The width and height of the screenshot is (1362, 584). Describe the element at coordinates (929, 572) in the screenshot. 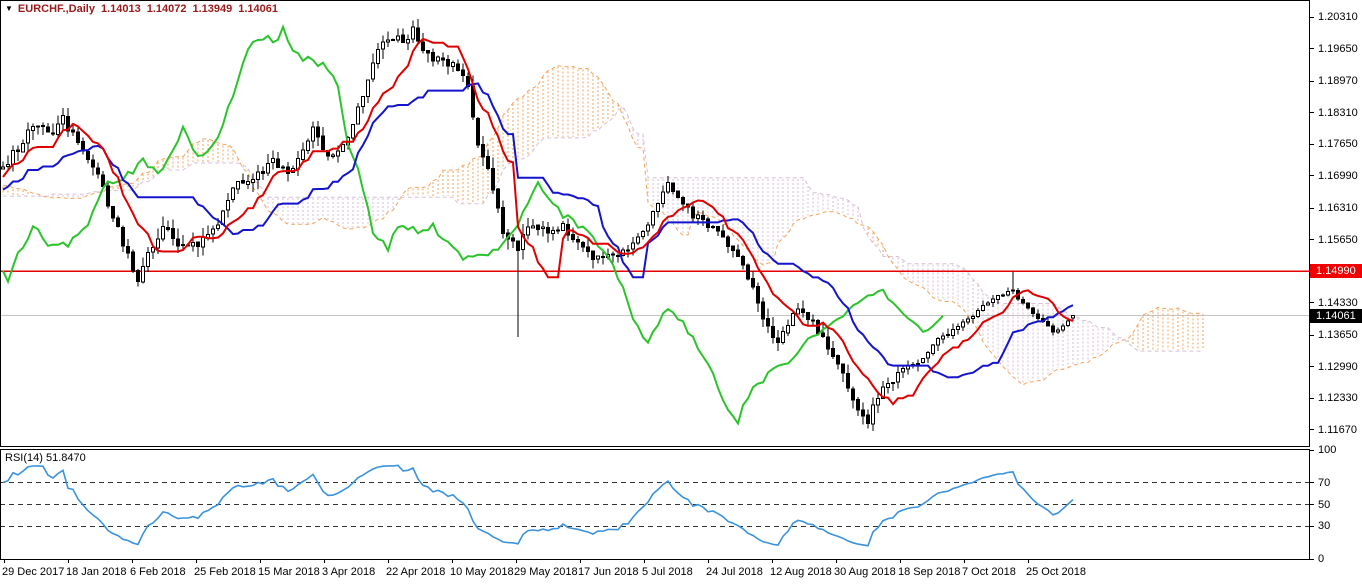

I see `date-label: 18 Sep 2018` at that location.